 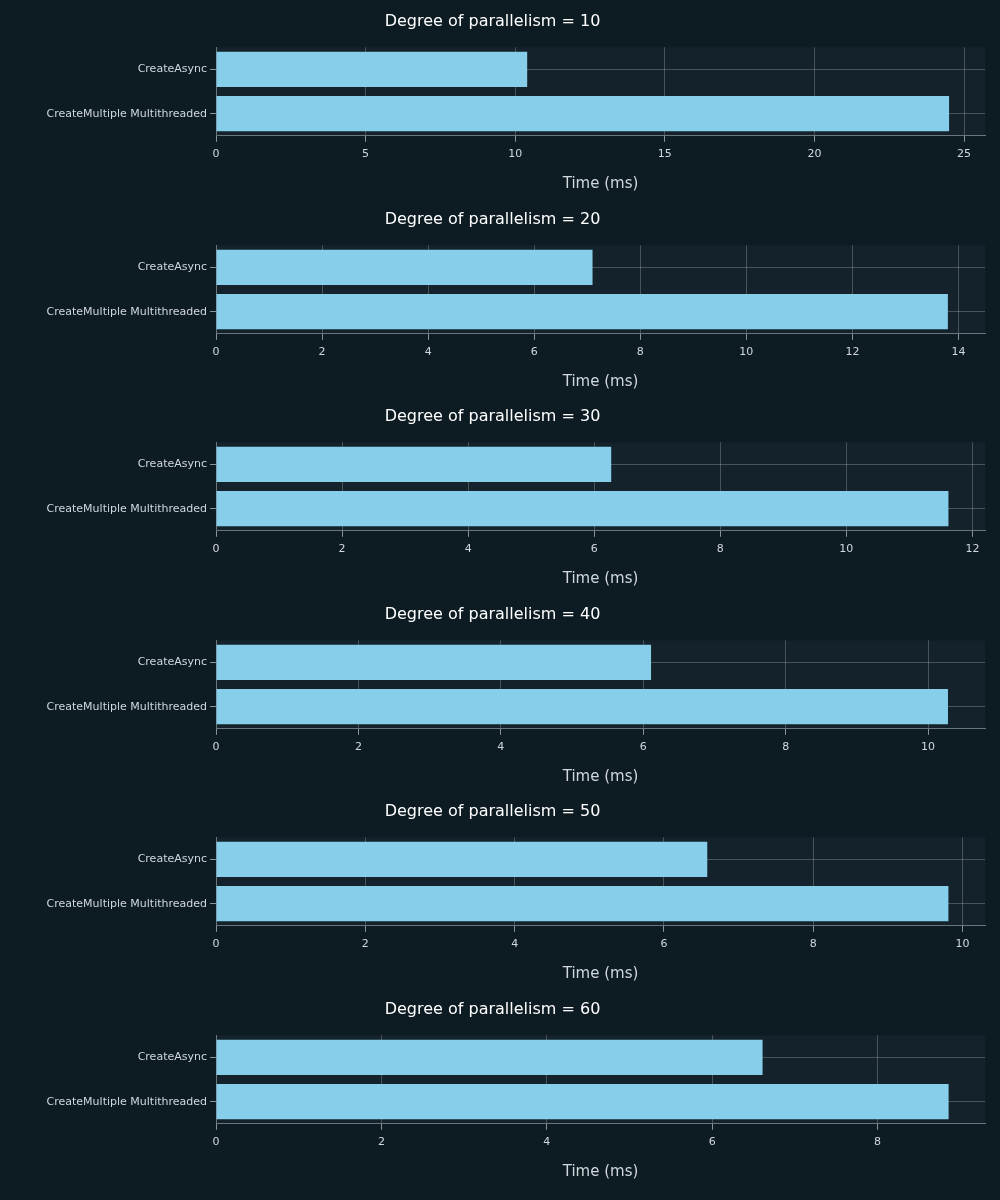 What do you see at coordinates (366, 154) in the screenshot?
I see `x-tick-label: 5` at bounding box center [366, 154].